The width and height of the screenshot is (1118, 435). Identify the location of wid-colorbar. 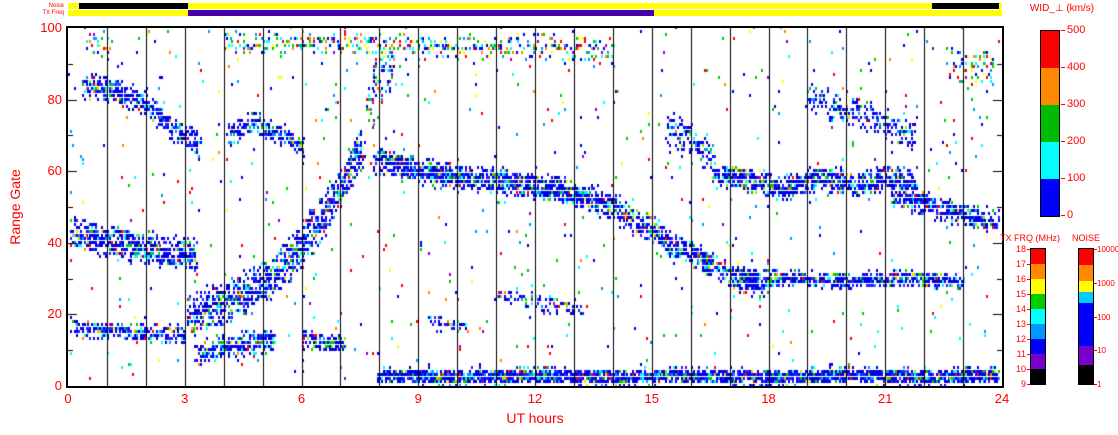
(1050, 123).